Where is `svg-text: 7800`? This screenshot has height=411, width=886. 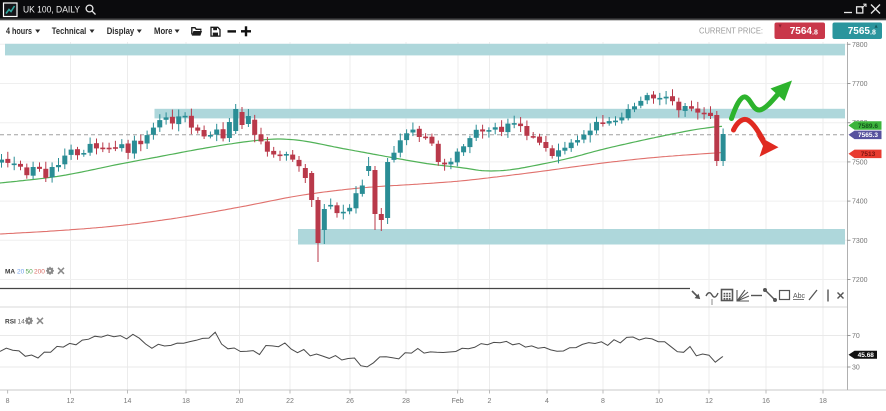 svg-text: 7800 is located at coordinates (860, 45).